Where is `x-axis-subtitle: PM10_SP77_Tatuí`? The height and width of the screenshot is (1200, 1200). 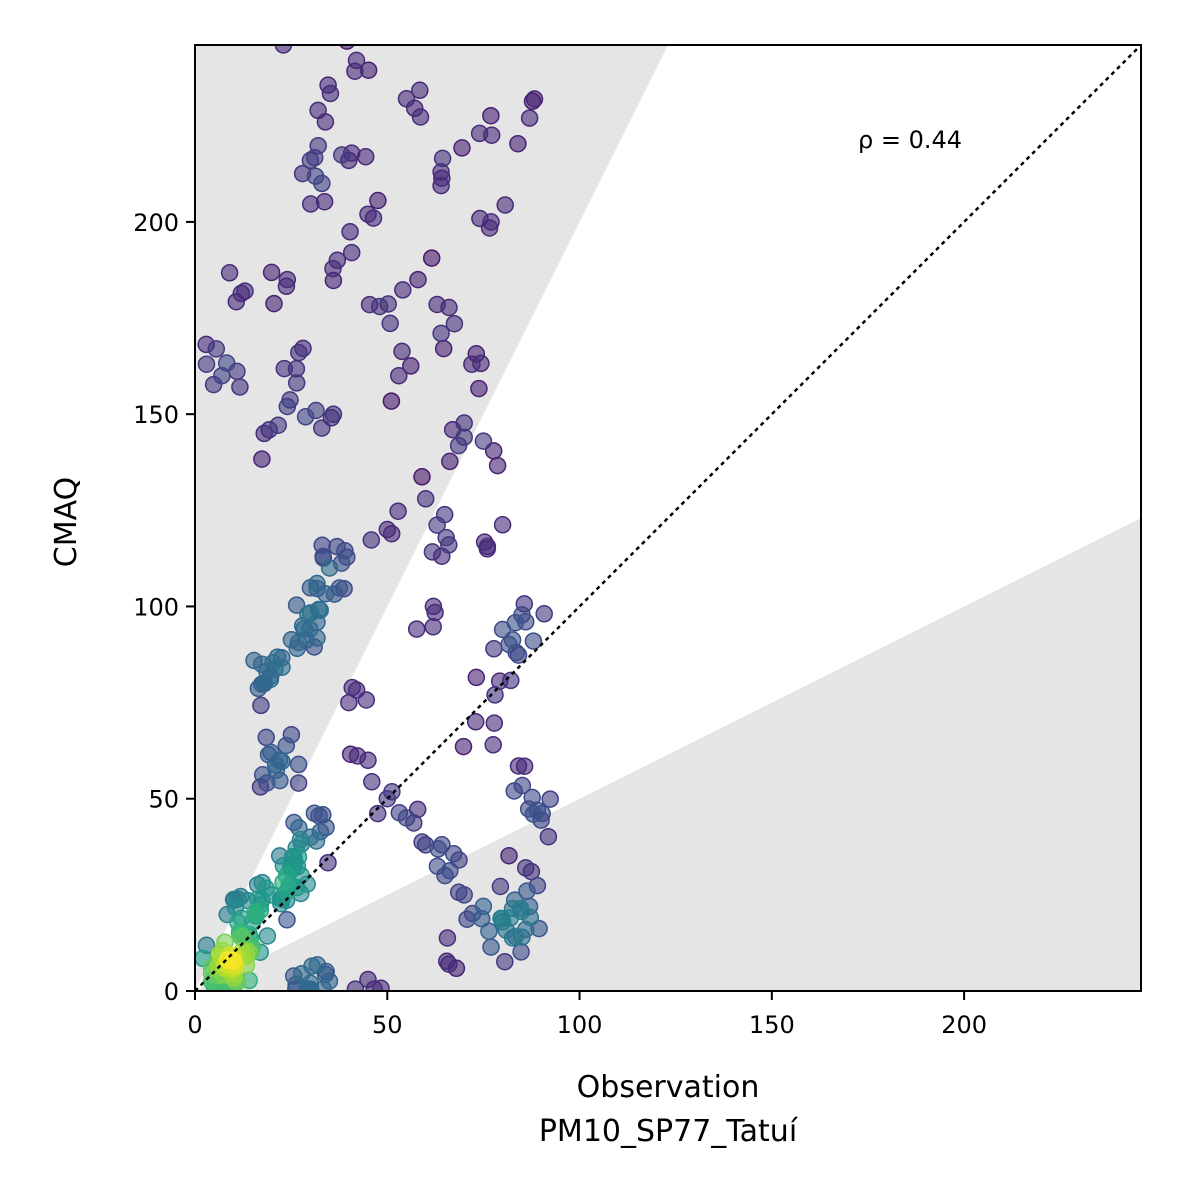
x-axis-subtitle: PM10_SP77_Tatuí is located at coordinates (669, 1131).